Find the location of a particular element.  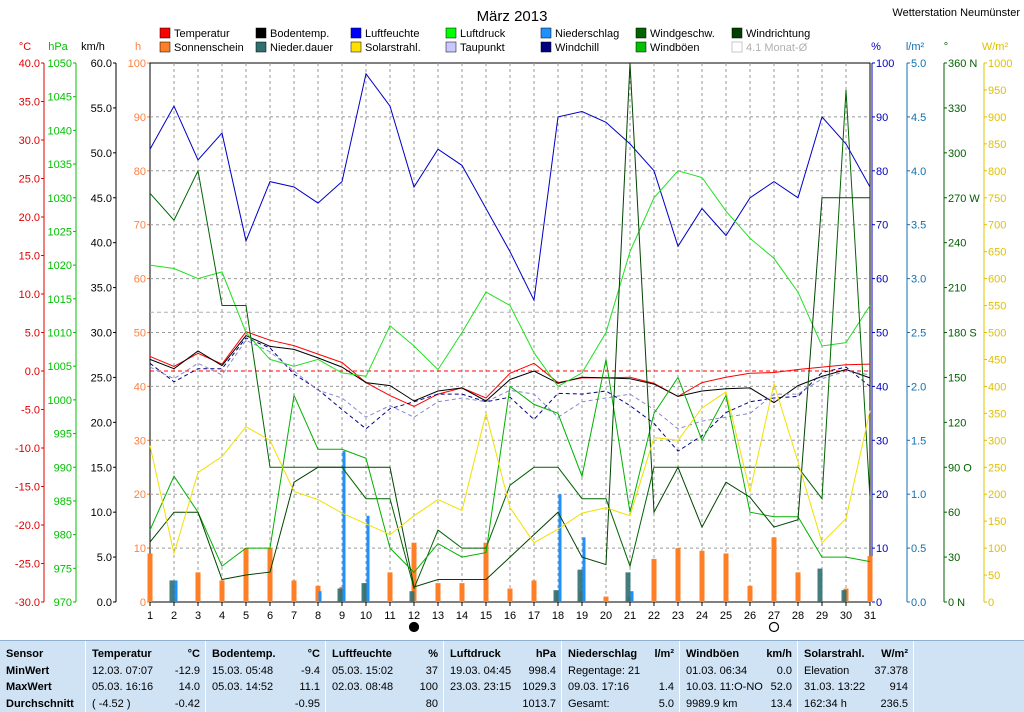

legend-label: Temperatur is located at coordinates (202, 34).